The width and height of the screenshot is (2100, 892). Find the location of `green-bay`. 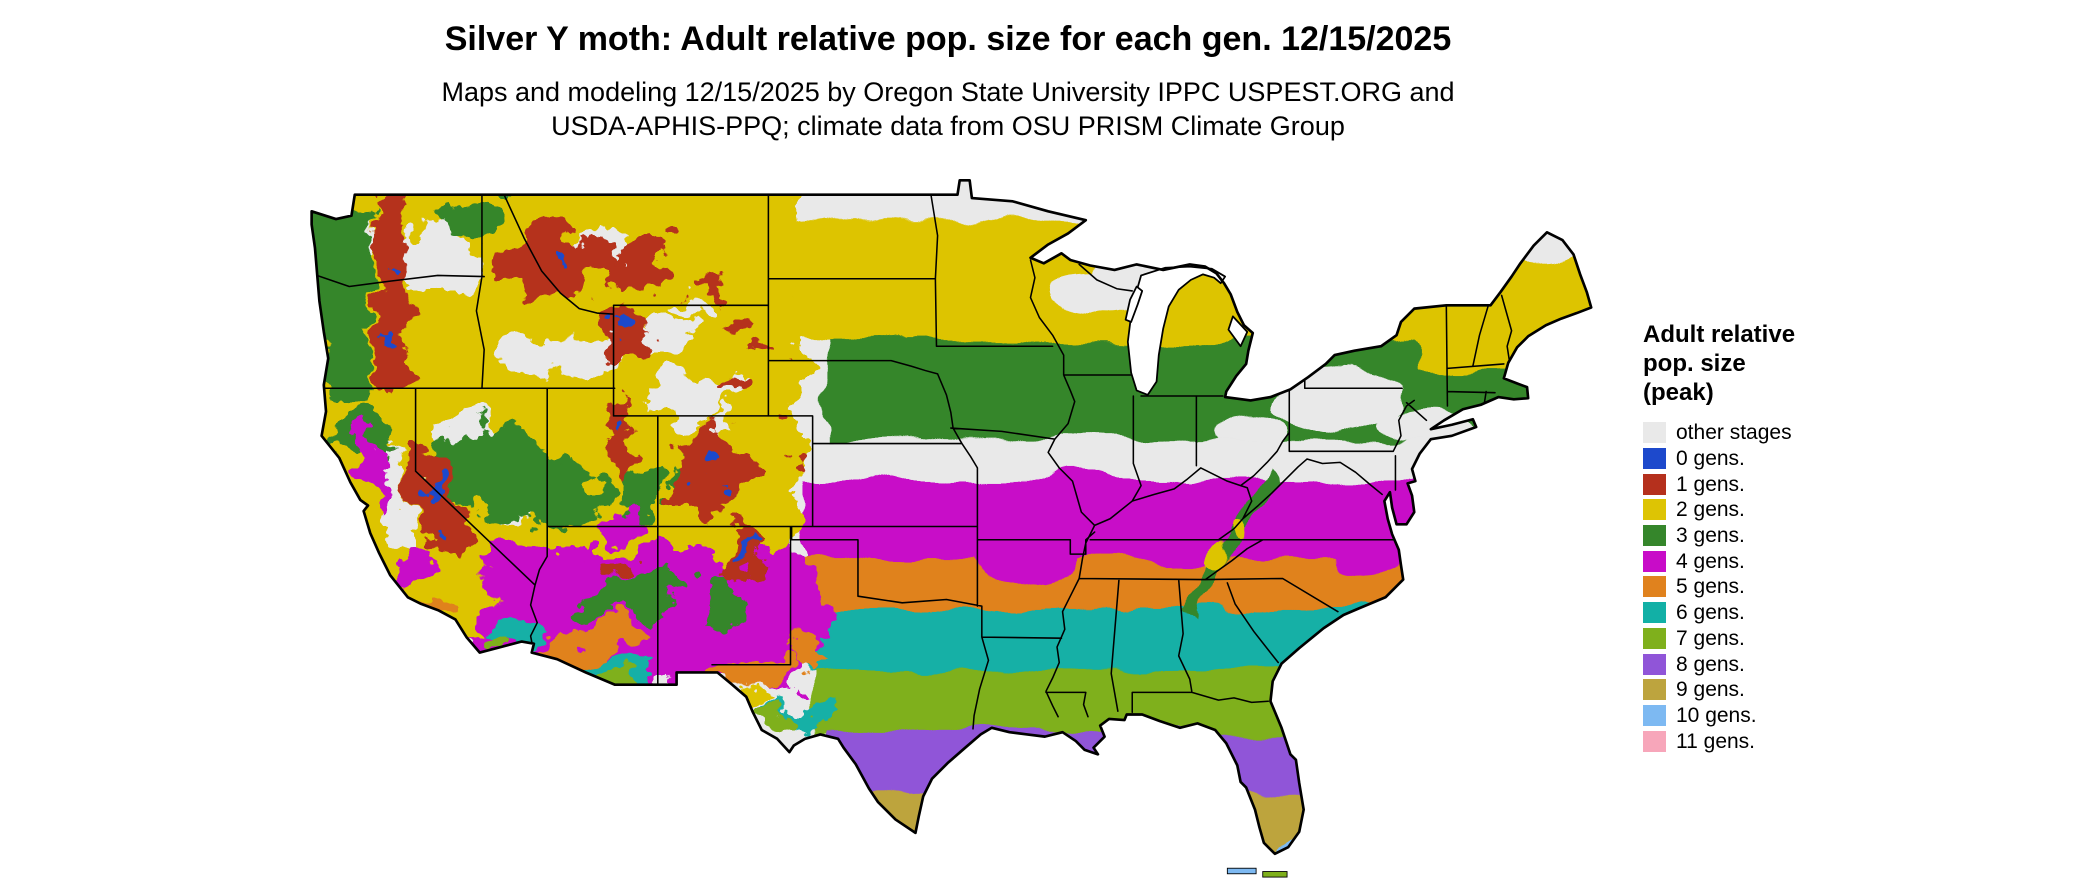

green-bay is located at coordinates (1134, 304).